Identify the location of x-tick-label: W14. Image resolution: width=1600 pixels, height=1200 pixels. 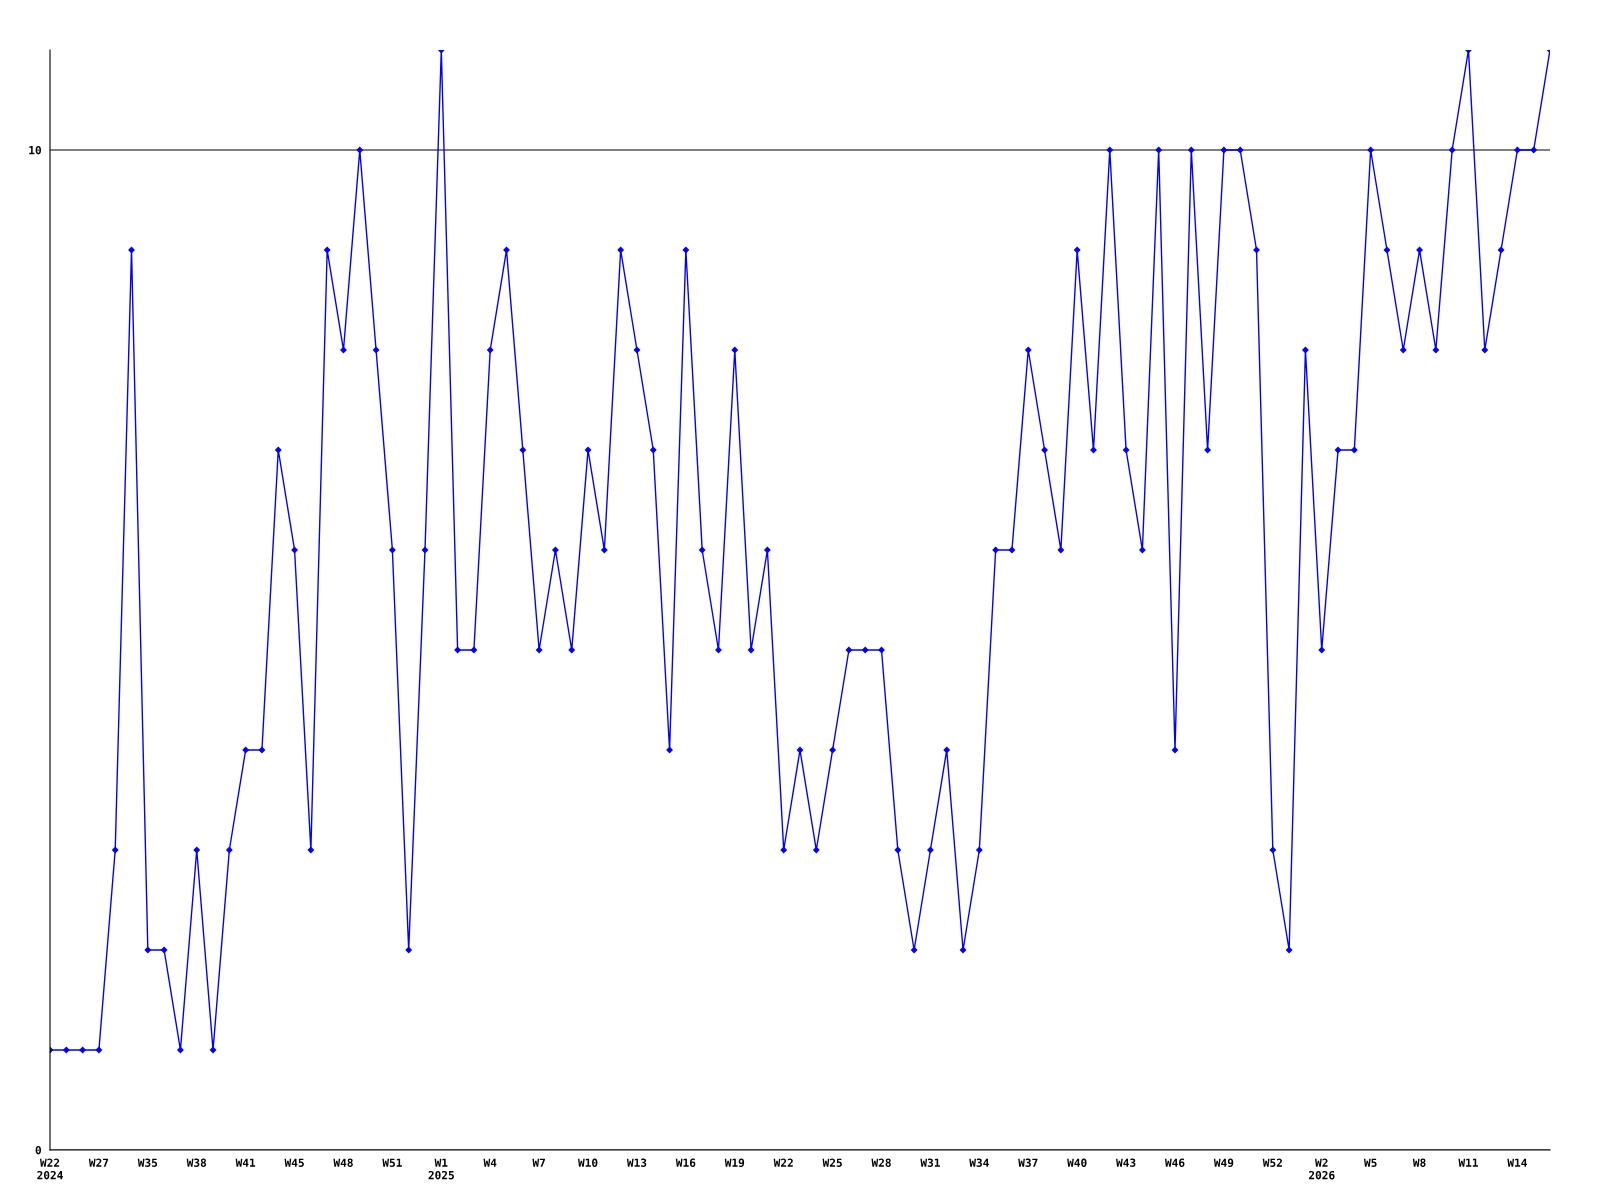
(1517, 1162).